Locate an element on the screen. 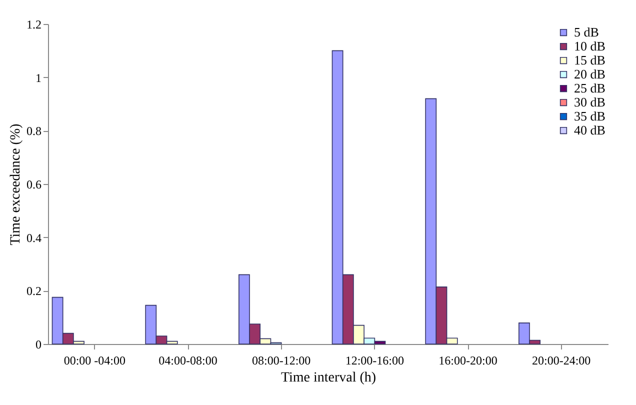 The width and height of the screenshot is (636, 405). legend-label: 20 dB is located at coordinates (590, 74).